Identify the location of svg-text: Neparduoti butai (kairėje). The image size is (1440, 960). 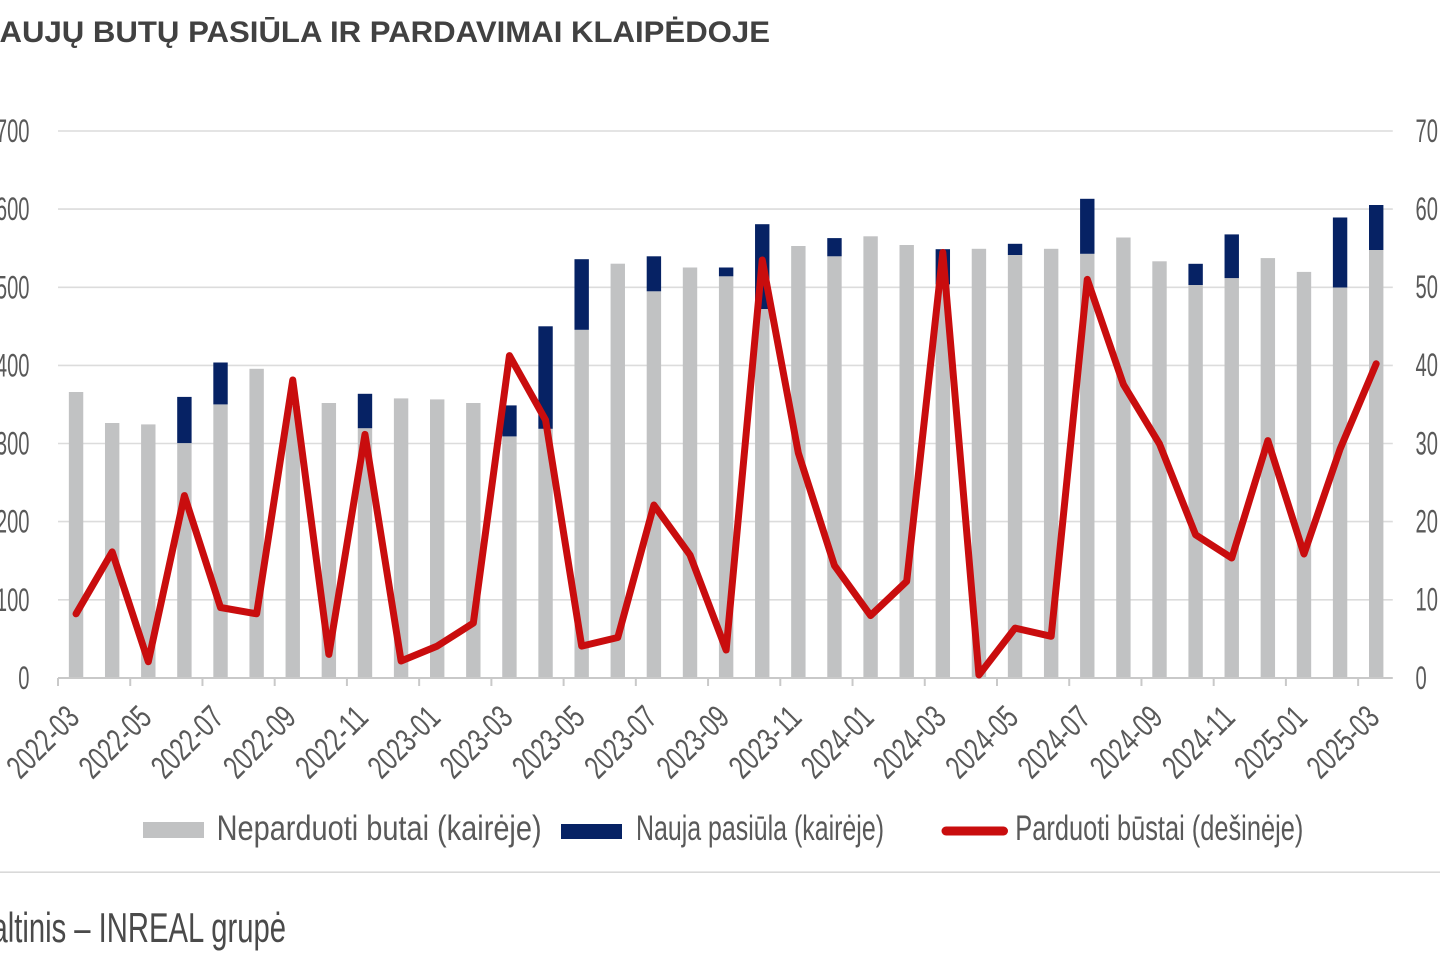
(379, 828).